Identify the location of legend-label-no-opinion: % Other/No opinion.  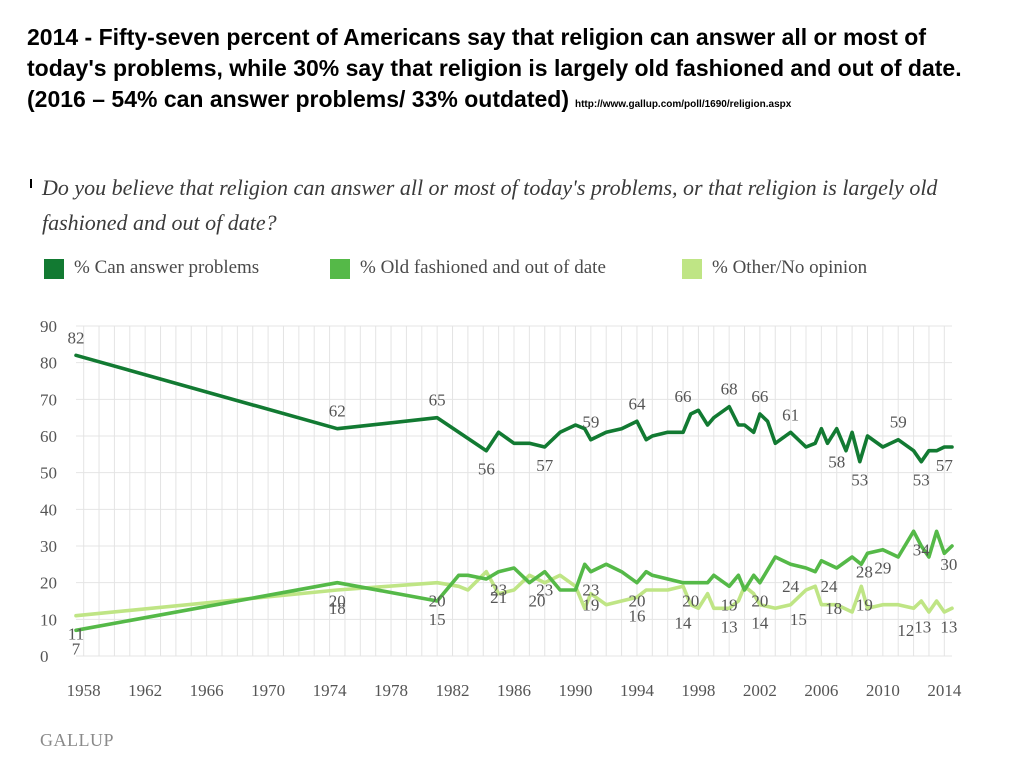
(790, 267).